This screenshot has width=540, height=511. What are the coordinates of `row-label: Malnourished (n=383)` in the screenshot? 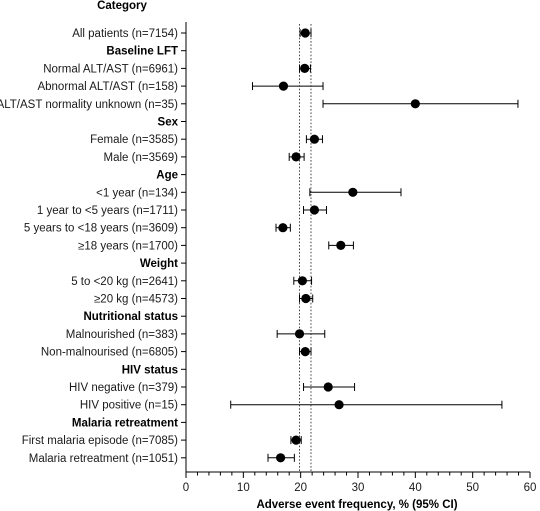 It's located at (122, 335).